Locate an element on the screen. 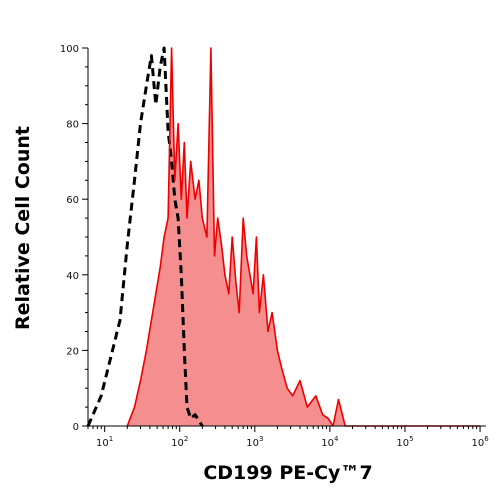  y-tick-label: 80 is located at coordinates (72, 125).